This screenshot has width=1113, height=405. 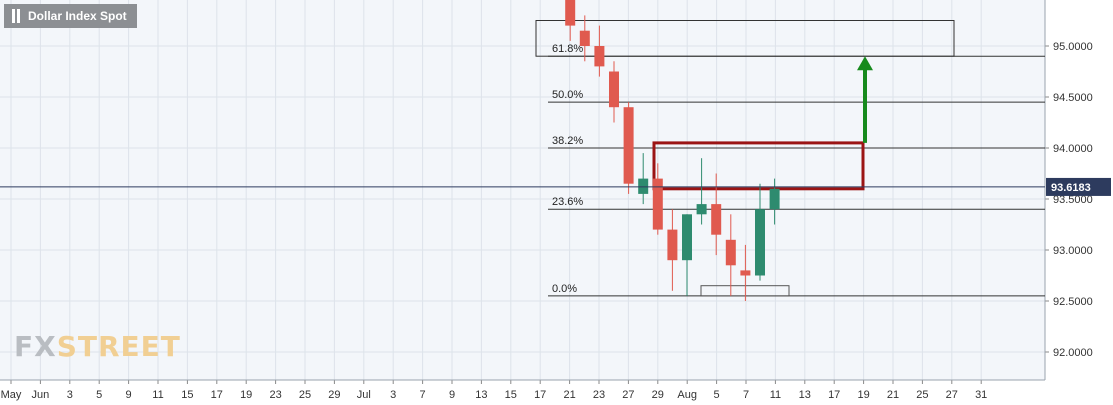 What do you see at coordinates (758, 166) in the screenshot?
I see `resistance-zone-box` at bounding box center [758, 166].